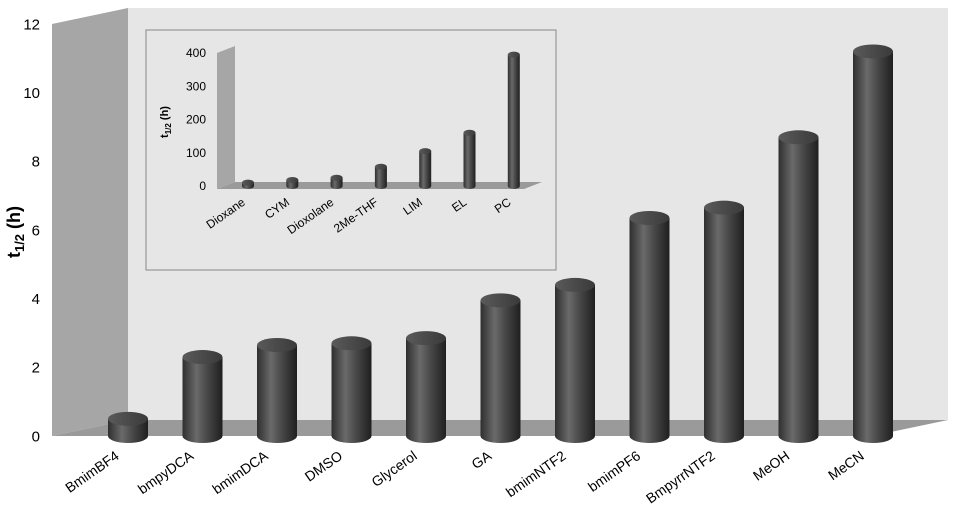  I want to click on main-x-tick-label: bmimDCA, so click(240, 472).